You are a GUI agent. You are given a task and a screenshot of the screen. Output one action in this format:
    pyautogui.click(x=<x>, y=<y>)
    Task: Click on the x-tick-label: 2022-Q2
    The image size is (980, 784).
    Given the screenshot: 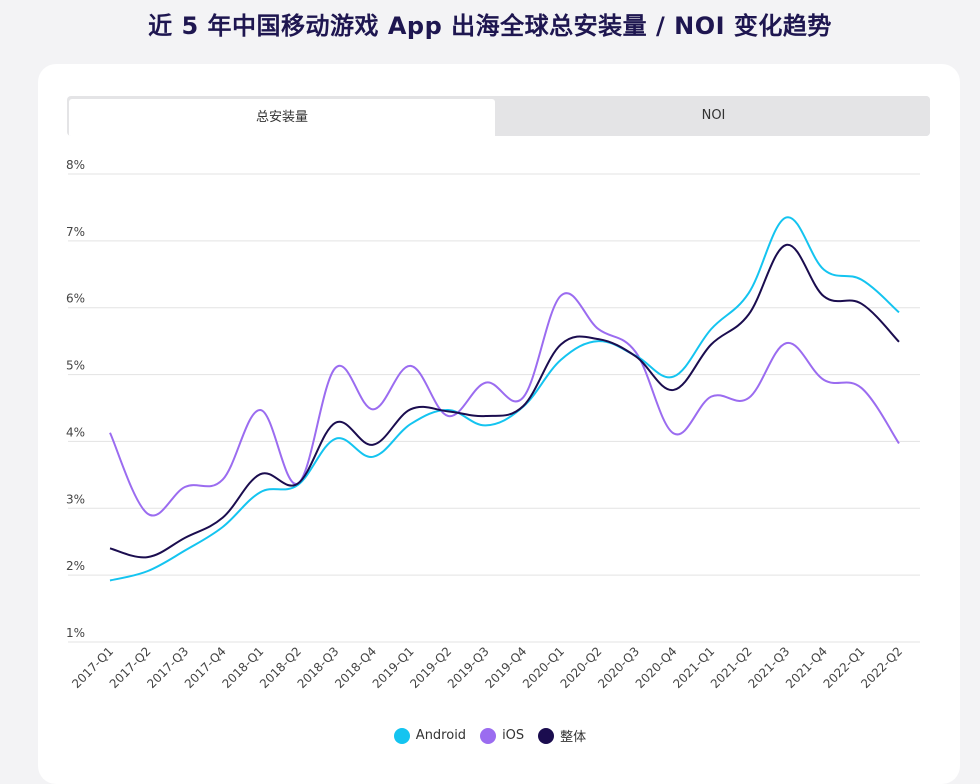 What is the action you would take?
    pyautogui.click(x=881, y=667)
    